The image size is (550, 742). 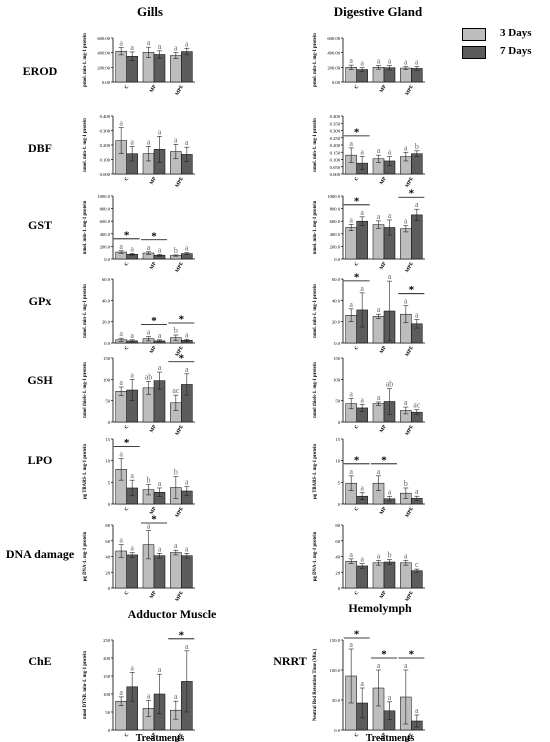 I want to click on y-tick-label: 15, so click(x=107, y=439).